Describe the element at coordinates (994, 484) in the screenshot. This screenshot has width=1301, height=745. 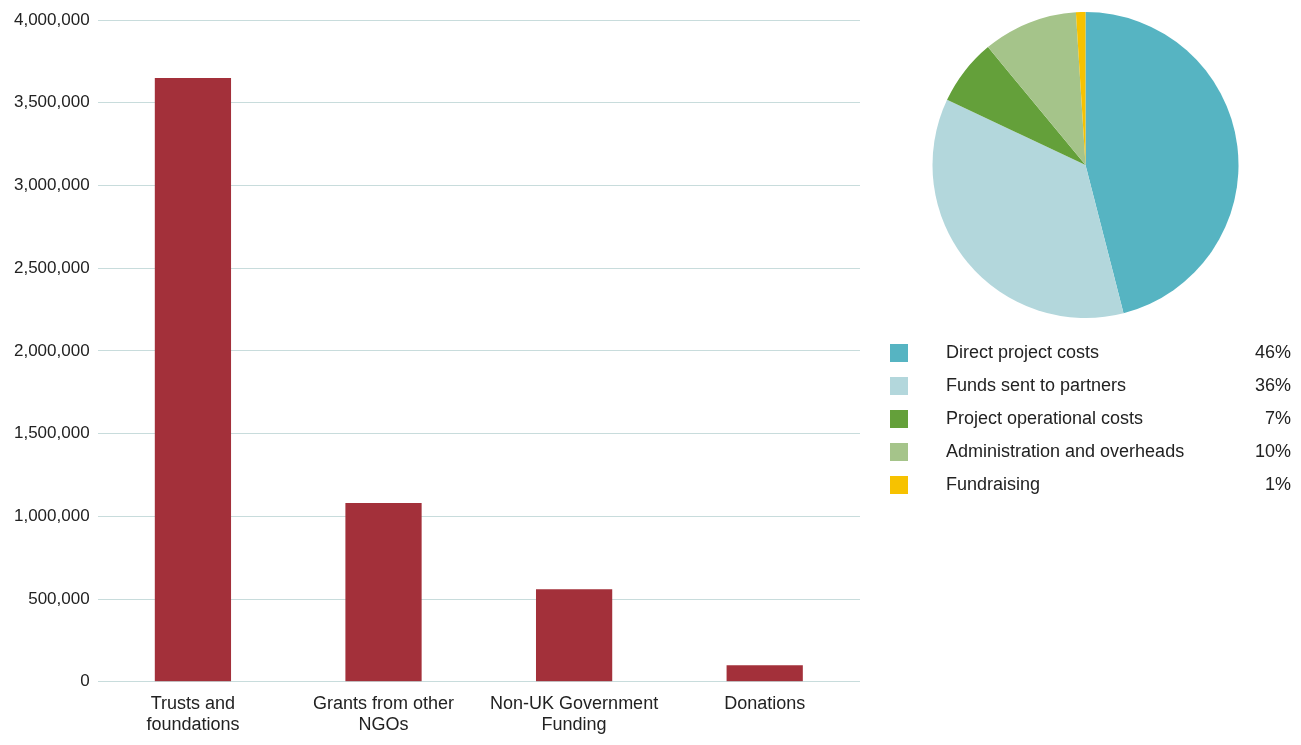
I see `legend-label: Fundraising` at that location.